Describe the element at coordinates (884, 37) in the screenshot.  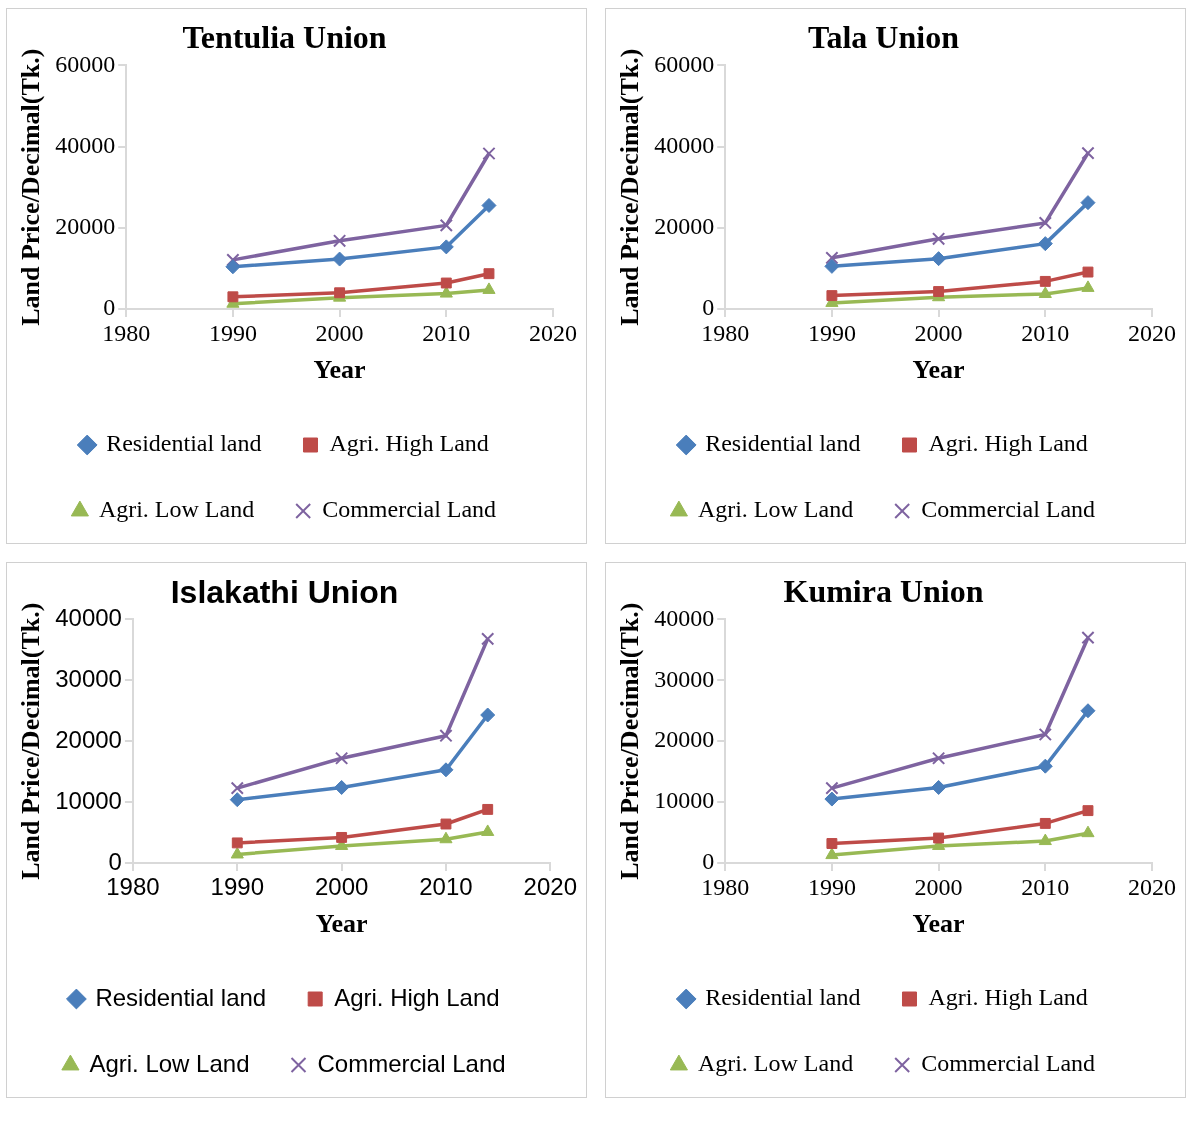
I see `chart-title: Tala Union` at that location.